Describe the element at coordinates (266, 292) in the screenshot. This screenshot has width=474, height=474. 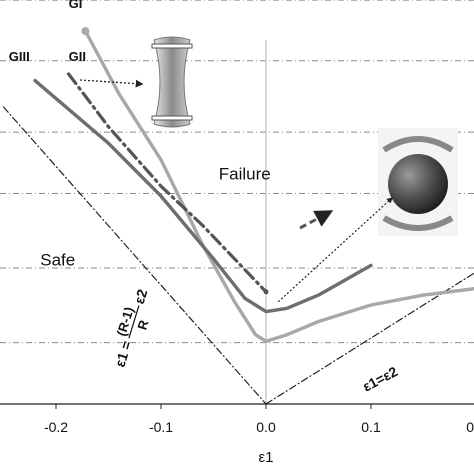
I see `series-marker-gii-end` at that location.